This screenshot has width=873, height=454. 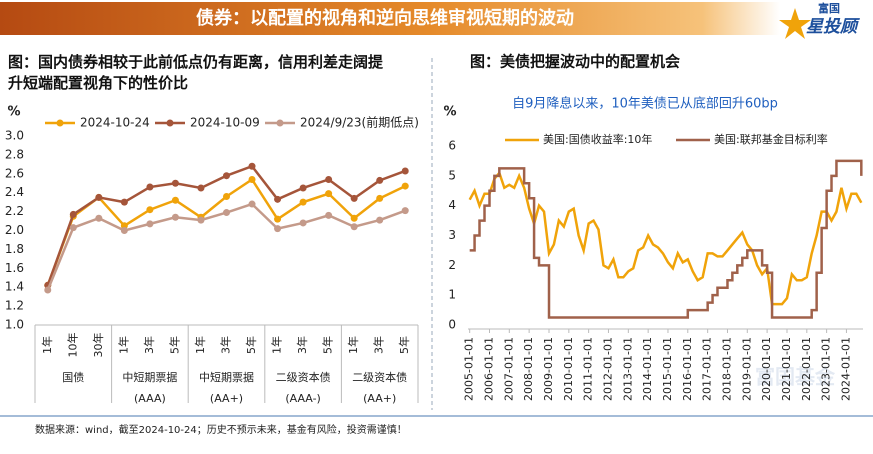 I want to click on x-tick-label: 2022-01-01, so click(x=806, y=369).